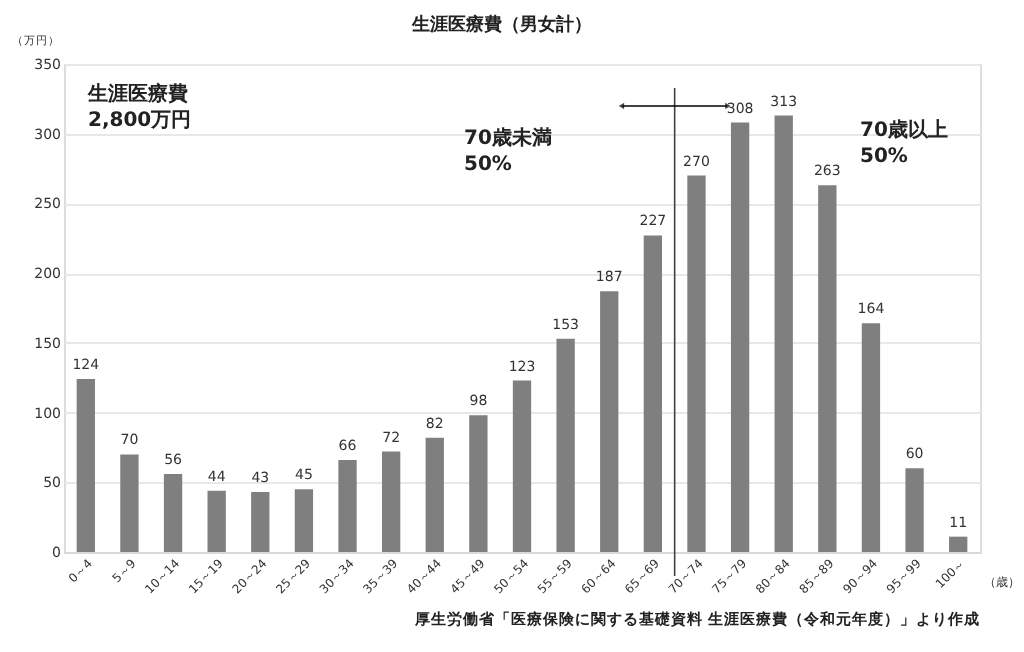  I want to click on annotation: 70歳未満 50%, so click(508, 151).